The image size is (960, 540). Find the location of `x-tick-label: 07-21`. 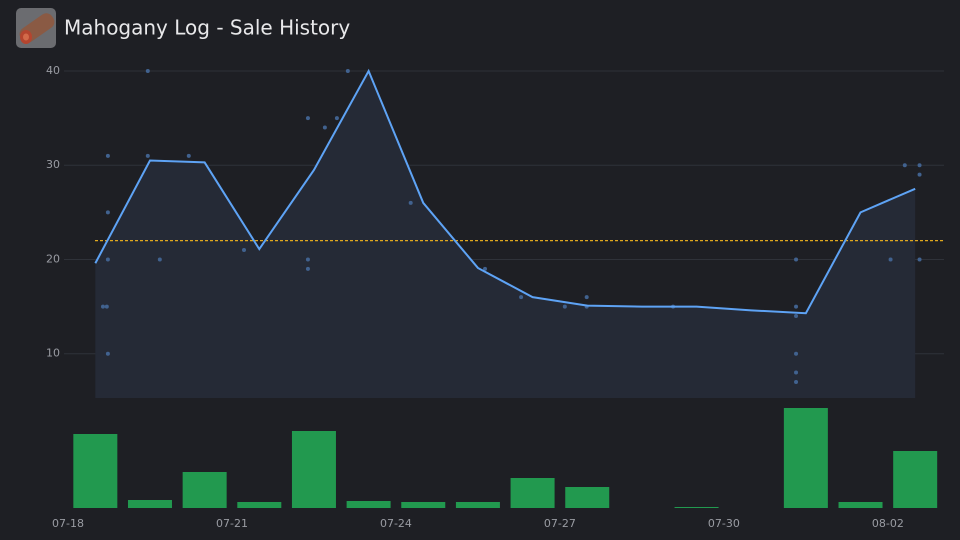

x-tick-label: 07-21 is located at coordinates (232, 523).